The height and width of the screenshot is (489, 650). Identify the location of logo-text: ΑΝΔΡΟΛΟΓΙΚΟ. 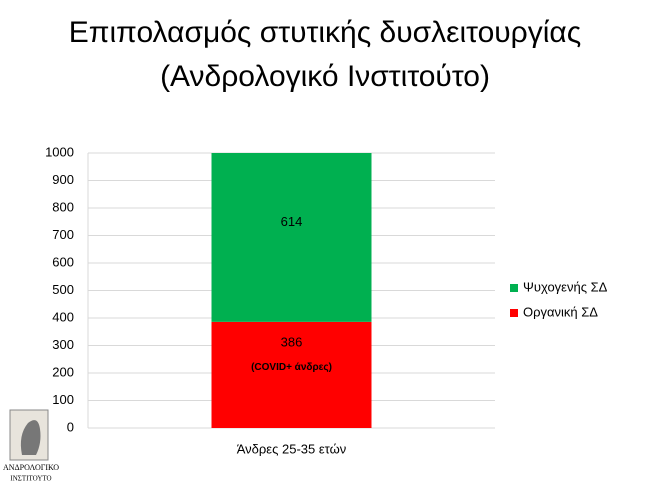
(31, 467).